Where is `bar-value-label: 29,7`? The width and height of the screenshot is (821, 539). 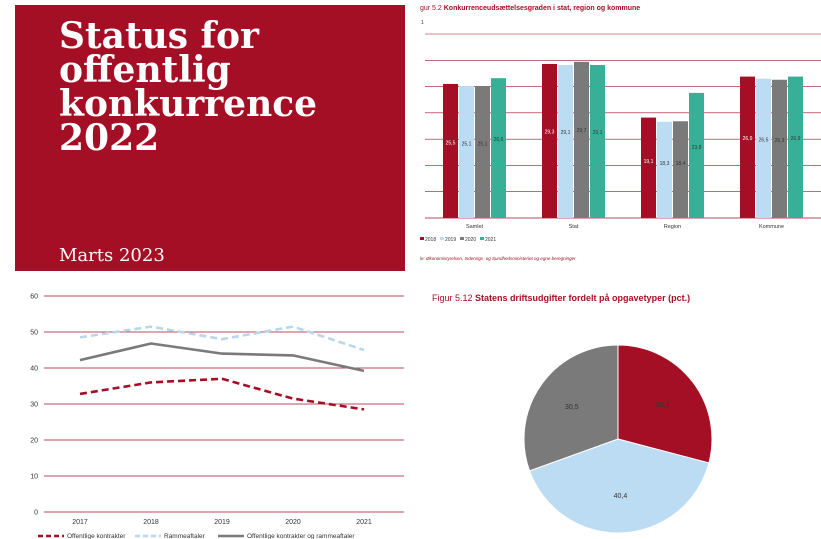 bar-value-label: 29,7 is located at coordinates (582, 131).